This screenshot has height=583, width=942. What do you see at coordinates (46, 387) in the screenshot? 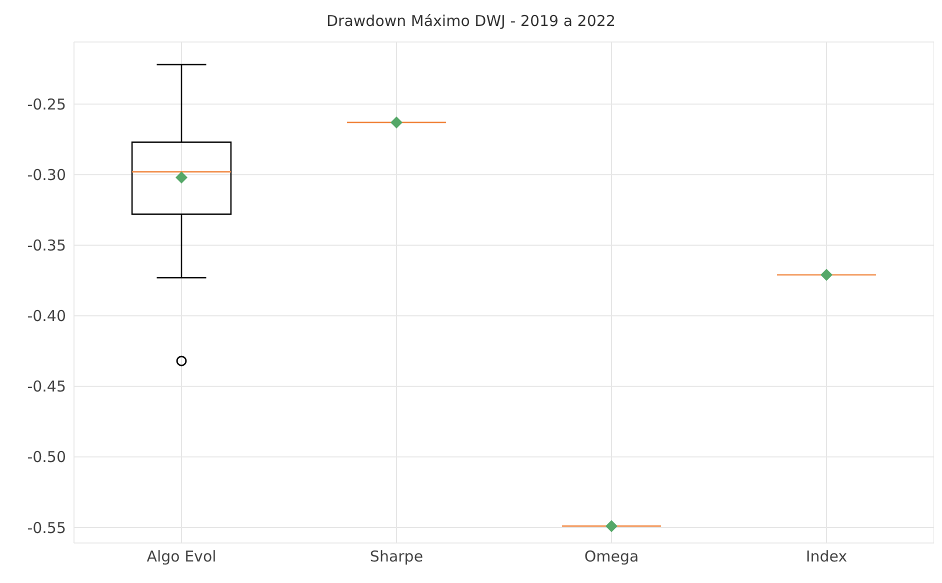
I see `y-tick-label: -0.45` at bounding box center [46, 387].